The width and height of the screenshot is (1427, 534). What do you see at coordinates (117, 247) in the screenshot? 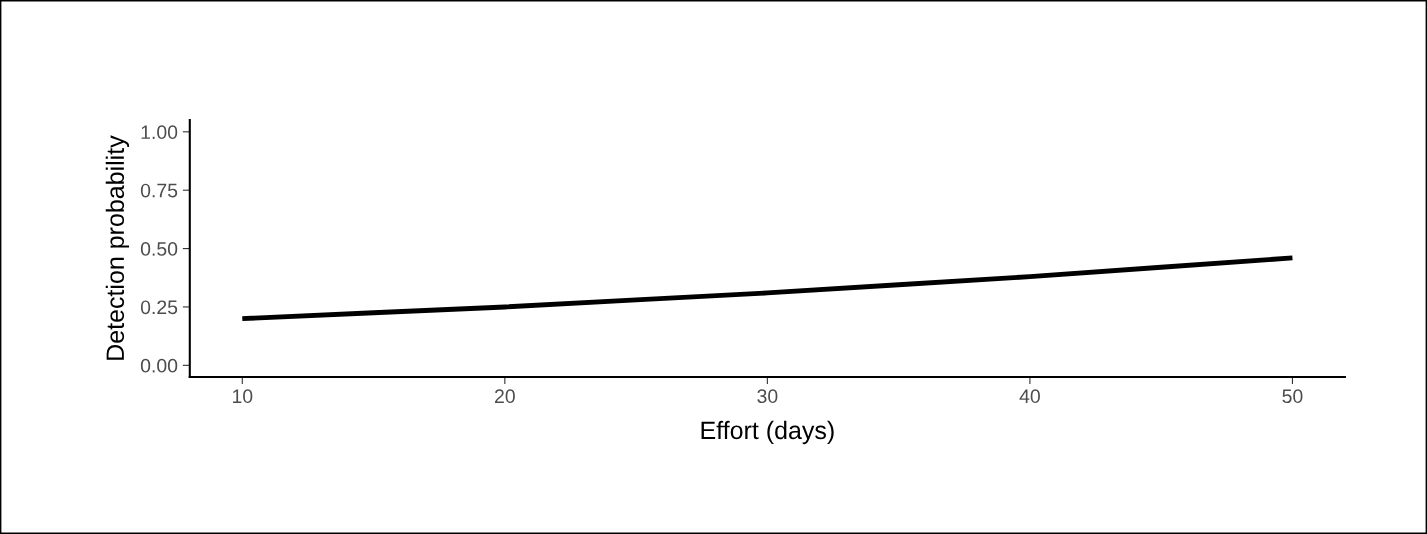
I see `y-axis-title: Detection probability` at bounding box center [117, 247].